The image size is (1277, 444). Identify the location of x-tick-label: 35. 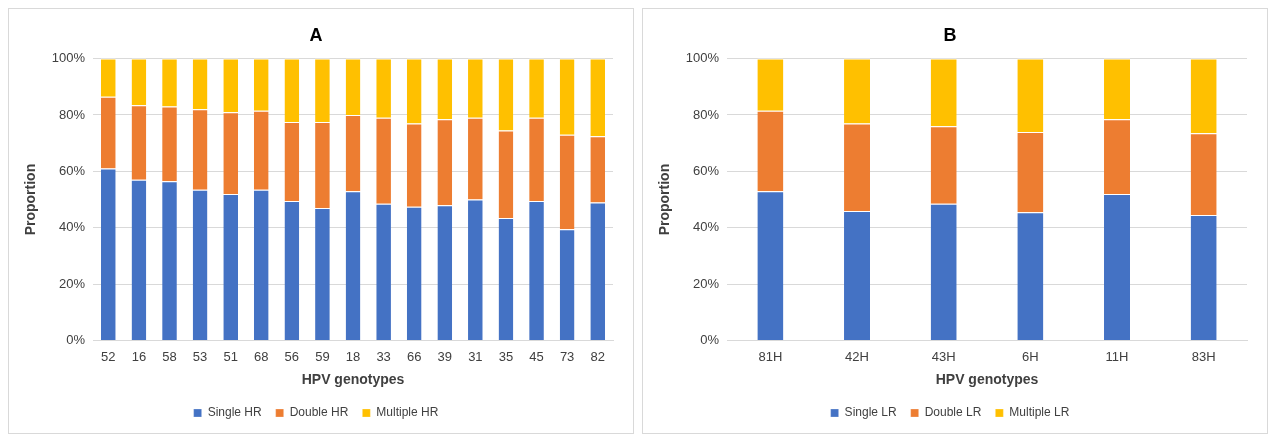
(506, 356).